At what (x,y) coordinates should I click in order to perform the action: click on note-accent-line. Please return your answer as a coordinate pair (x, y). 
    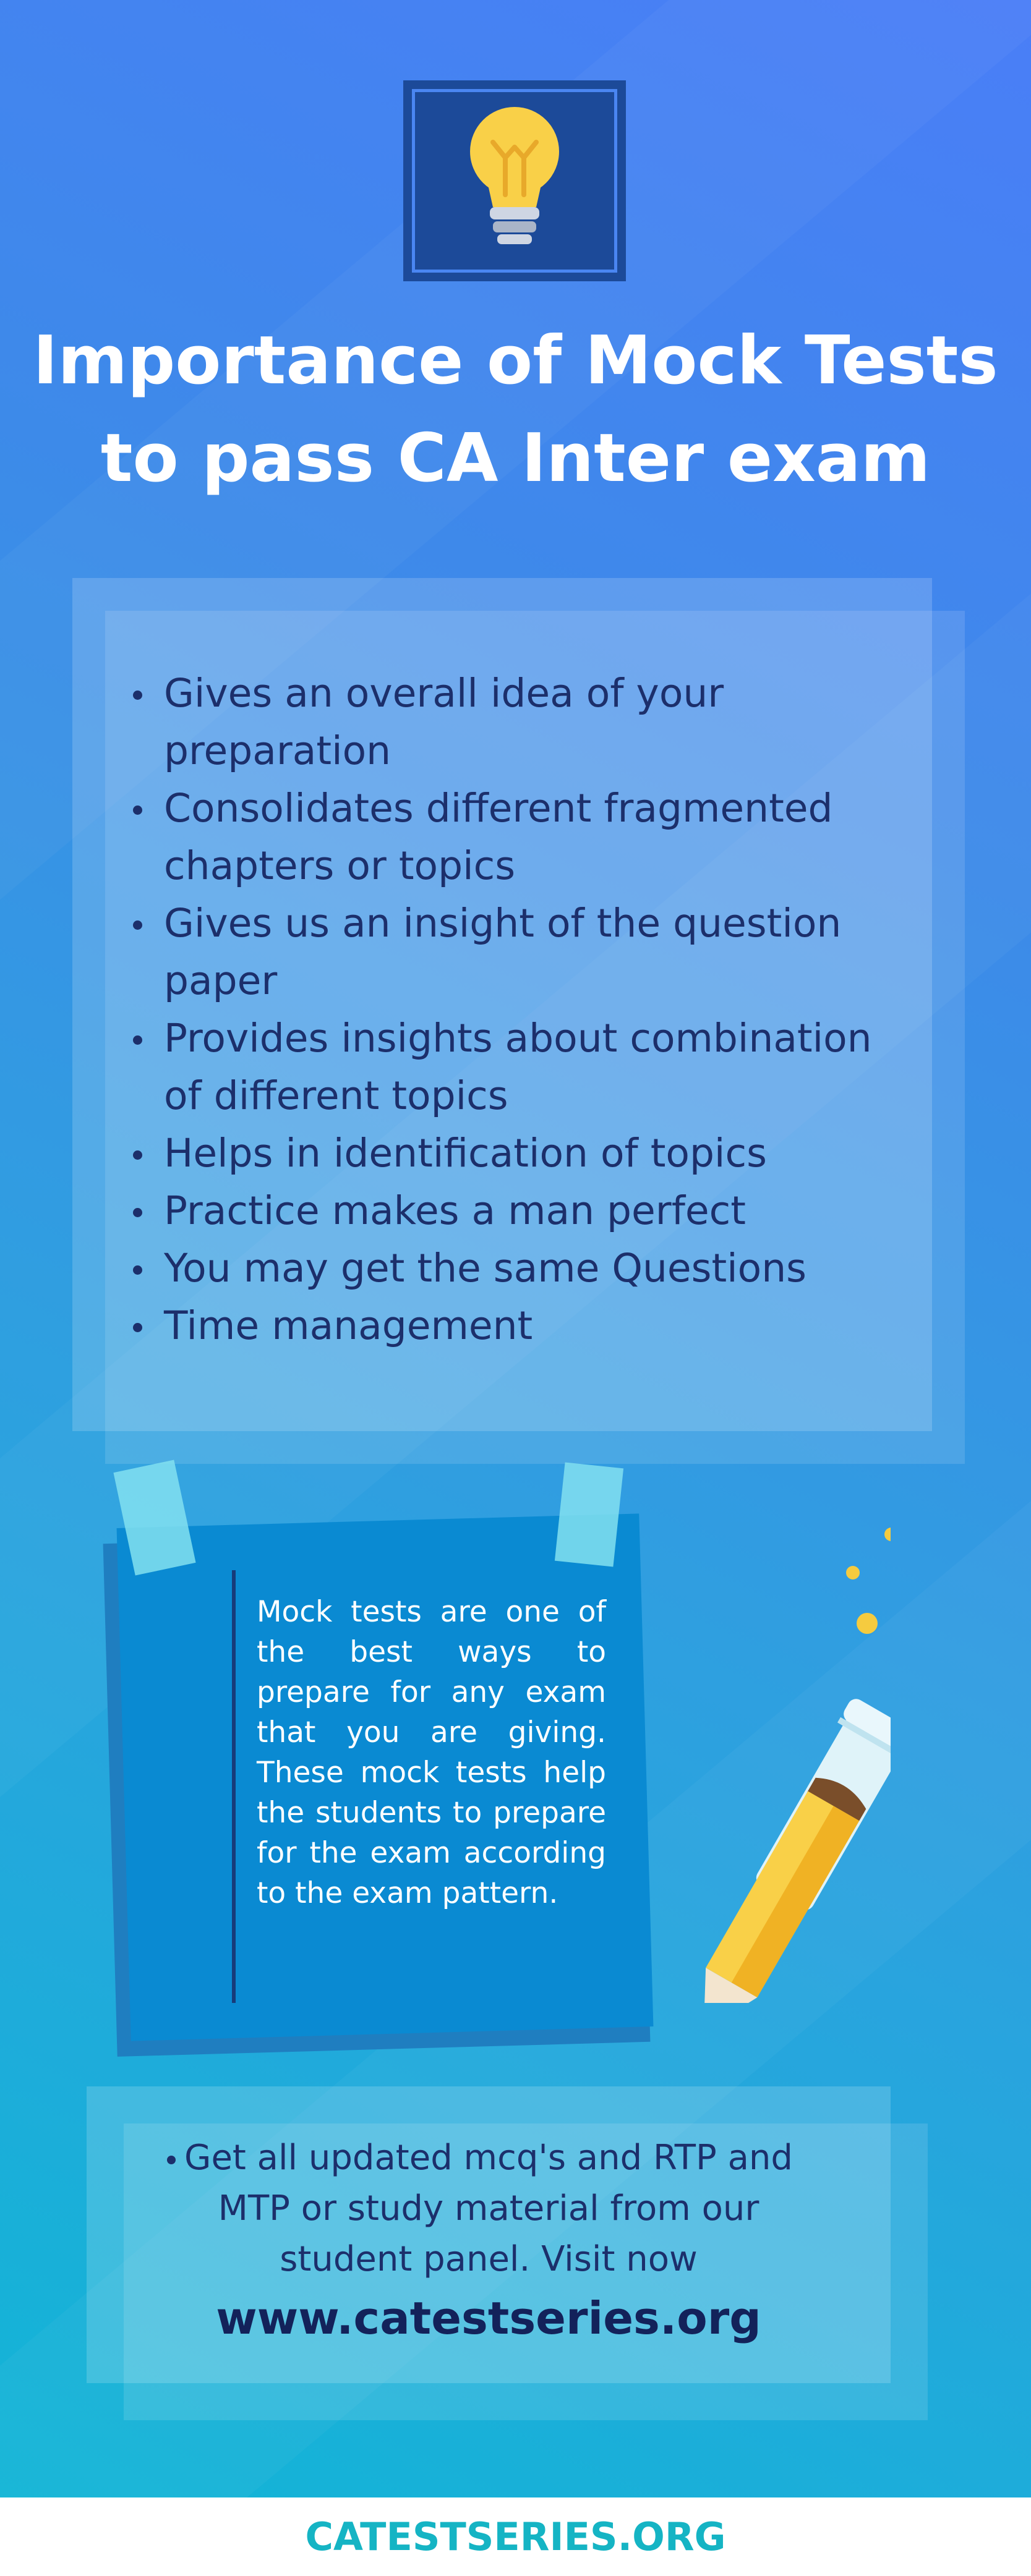
    Looking at the image, I should click on (234, 1786).